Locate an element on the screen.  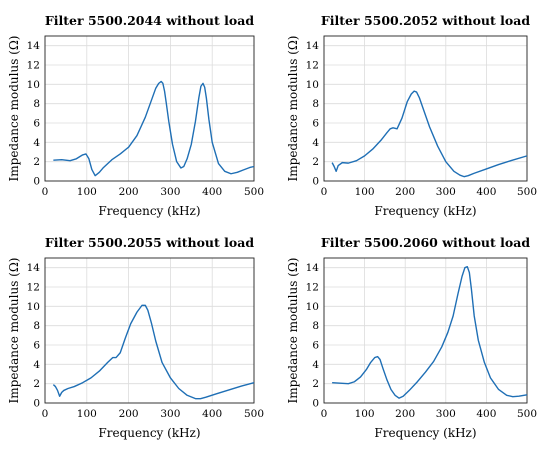
chart-title: Filter 5500.2044 without load is located at coordinates (149, 20).